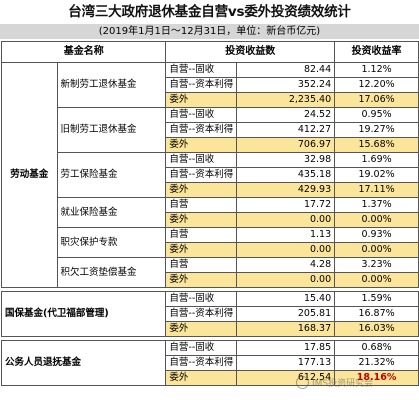 This screenshot has width=419, height=400. What do you see at coordinates (286, 70) in the screenshot?
I see `income-value-cell: 82.44` at bounding box center [286, 70].